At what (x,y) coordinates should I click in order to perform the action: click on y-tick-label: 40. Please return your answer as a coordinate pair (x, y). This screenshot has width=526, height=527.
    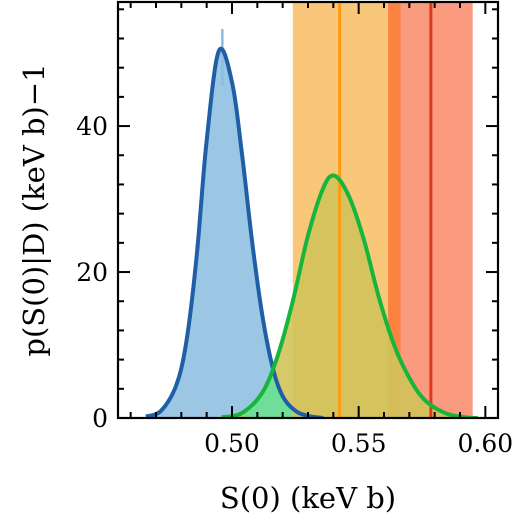
    Looking at the image, I should click on (92, 126).